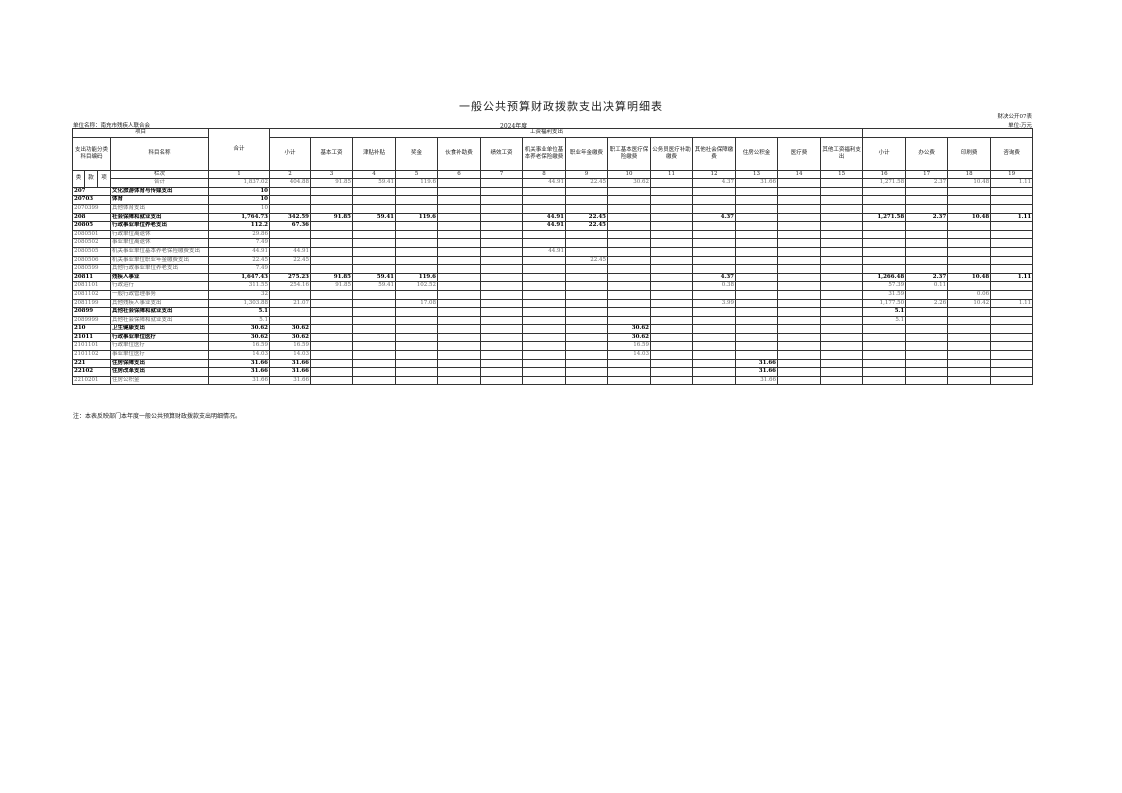 The image size is (1122, 793). I want to click on header-col-number: 10, so click(629, 174).